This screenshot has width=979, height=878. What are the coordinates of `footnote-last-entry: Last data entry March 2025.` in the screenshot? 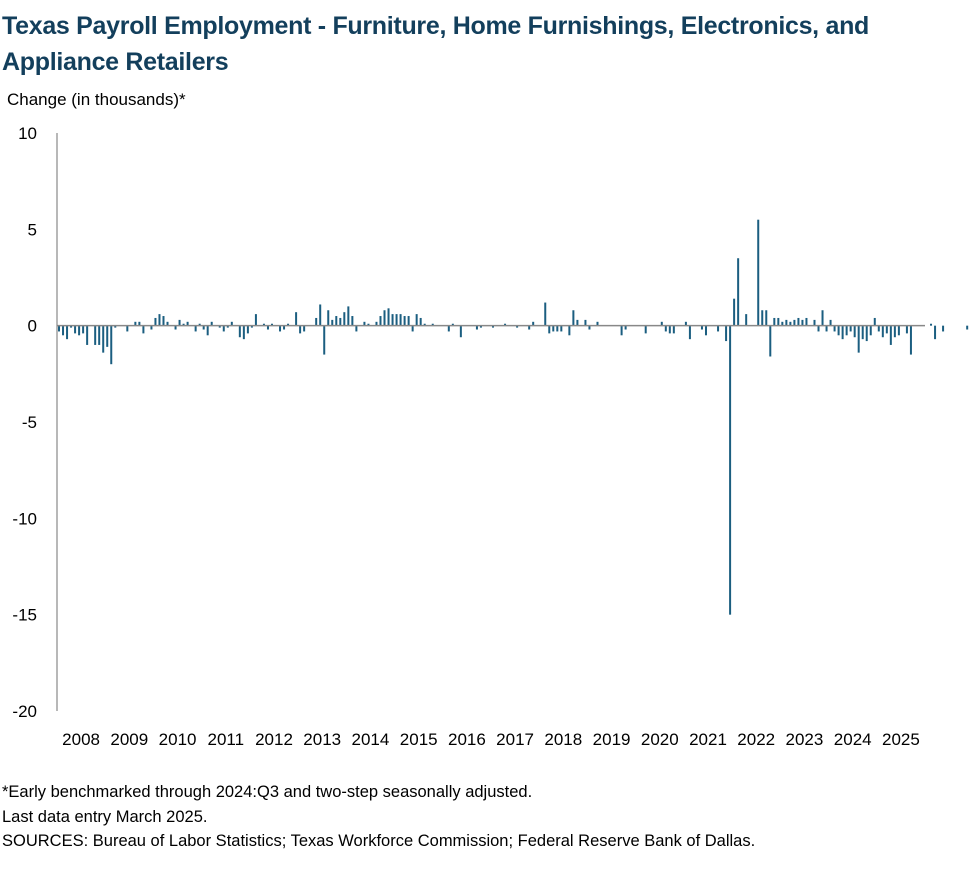 It's located at (105, 816).